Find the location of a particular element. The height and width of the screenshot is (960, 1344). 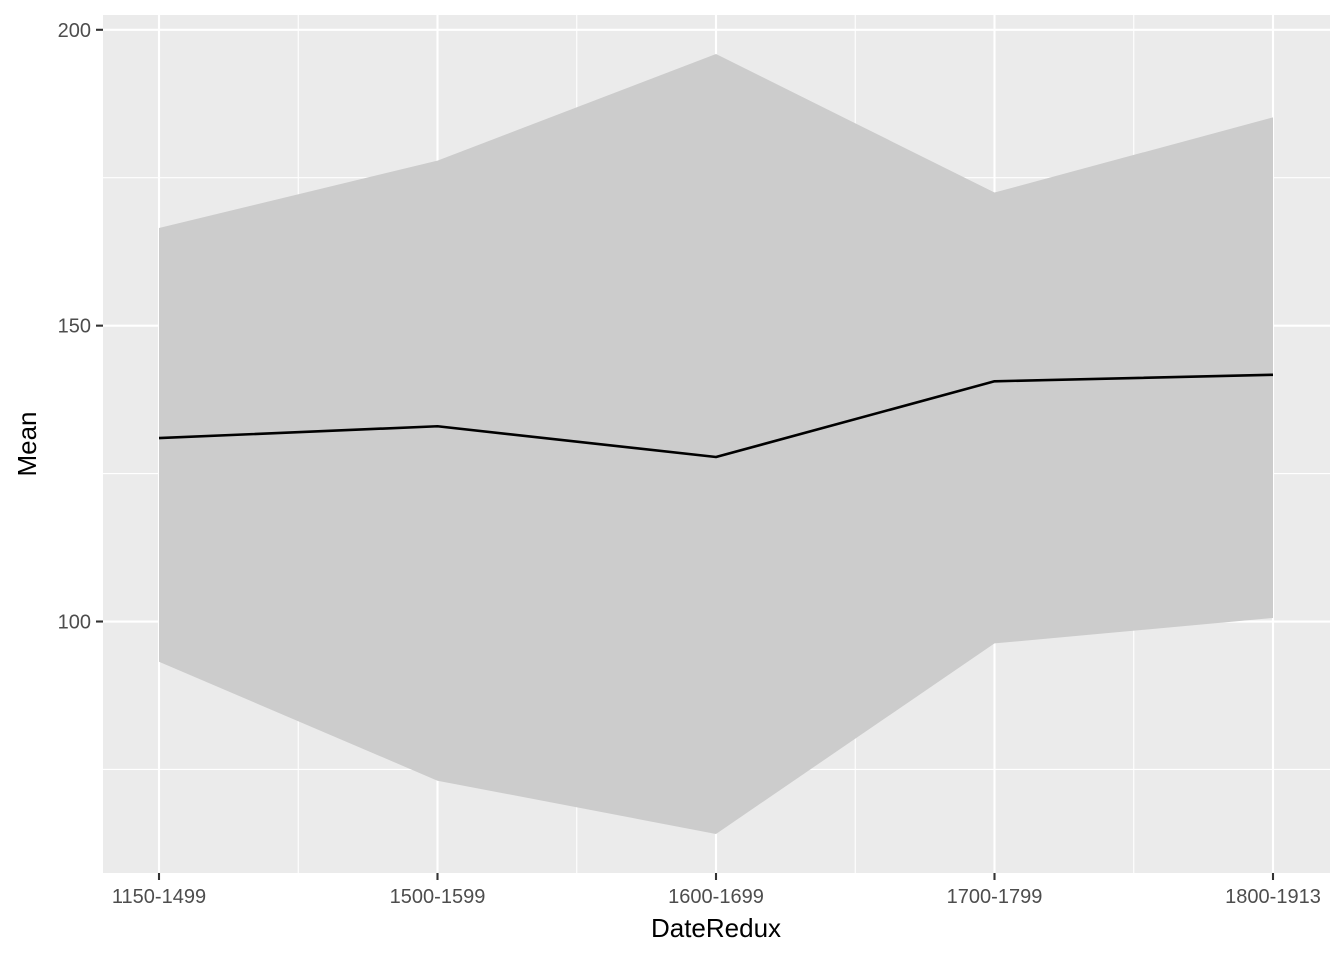

x-tick-label: 1150-1499 is located at coordinates (159, 897).